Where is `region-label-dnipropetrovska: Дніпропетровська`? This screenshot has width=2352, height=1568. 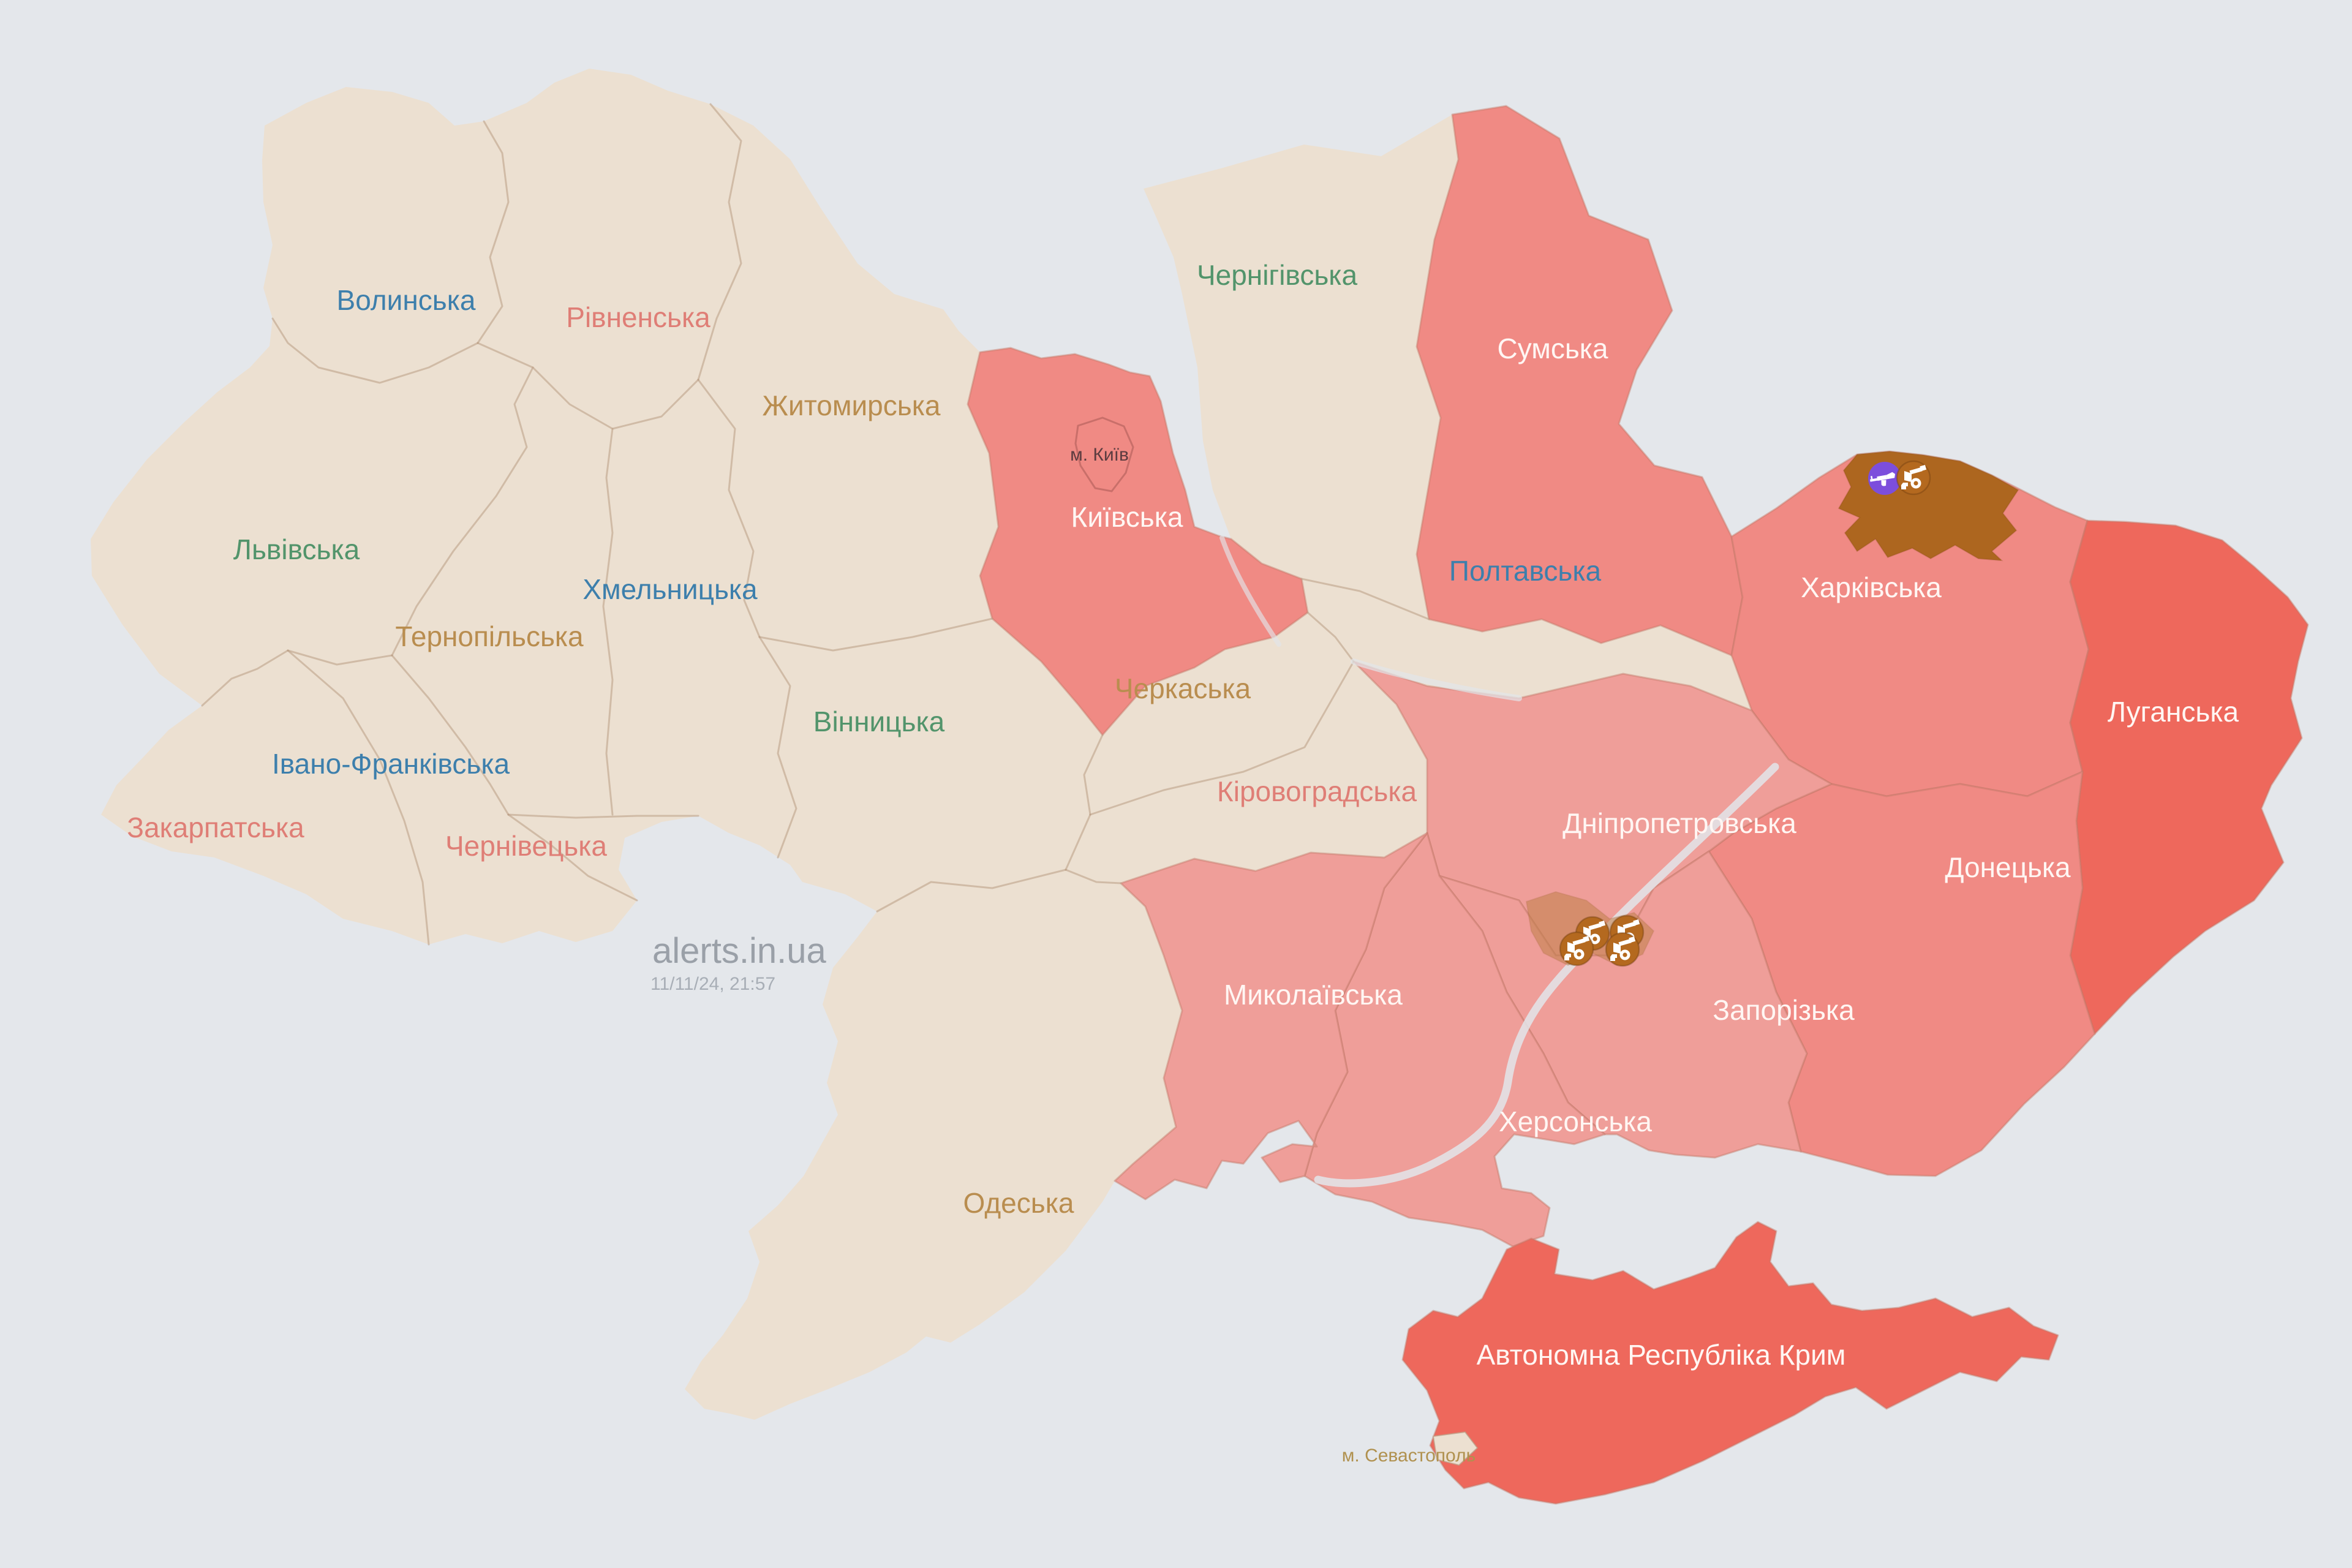
region-label-dnipropetrovska: Дніпропетровська is located at coordinates (1679, 823).